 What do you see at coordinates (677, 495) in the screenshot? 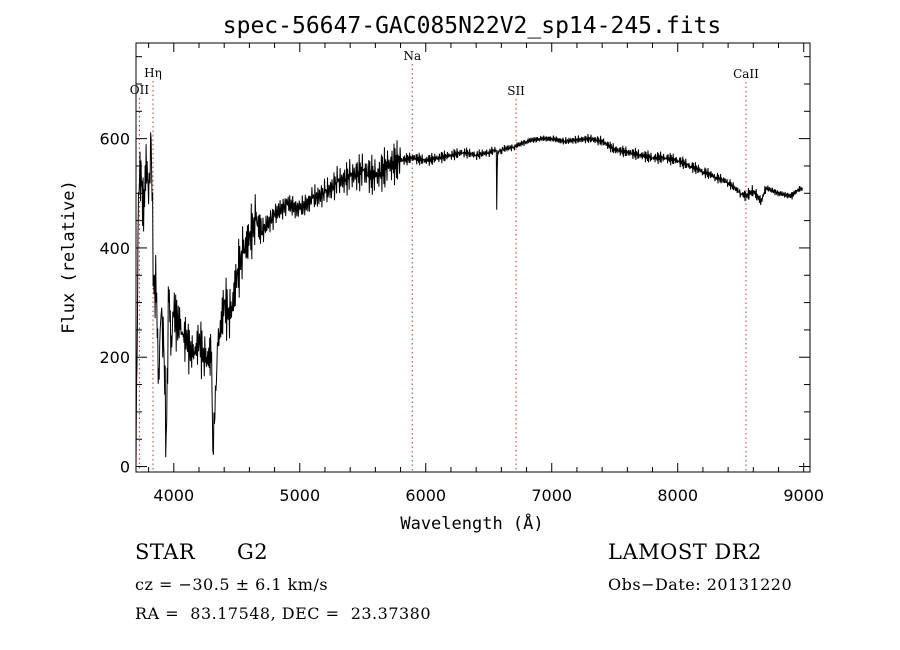
I see `x-tick-label: 8000` at bounding box center [677, 495].